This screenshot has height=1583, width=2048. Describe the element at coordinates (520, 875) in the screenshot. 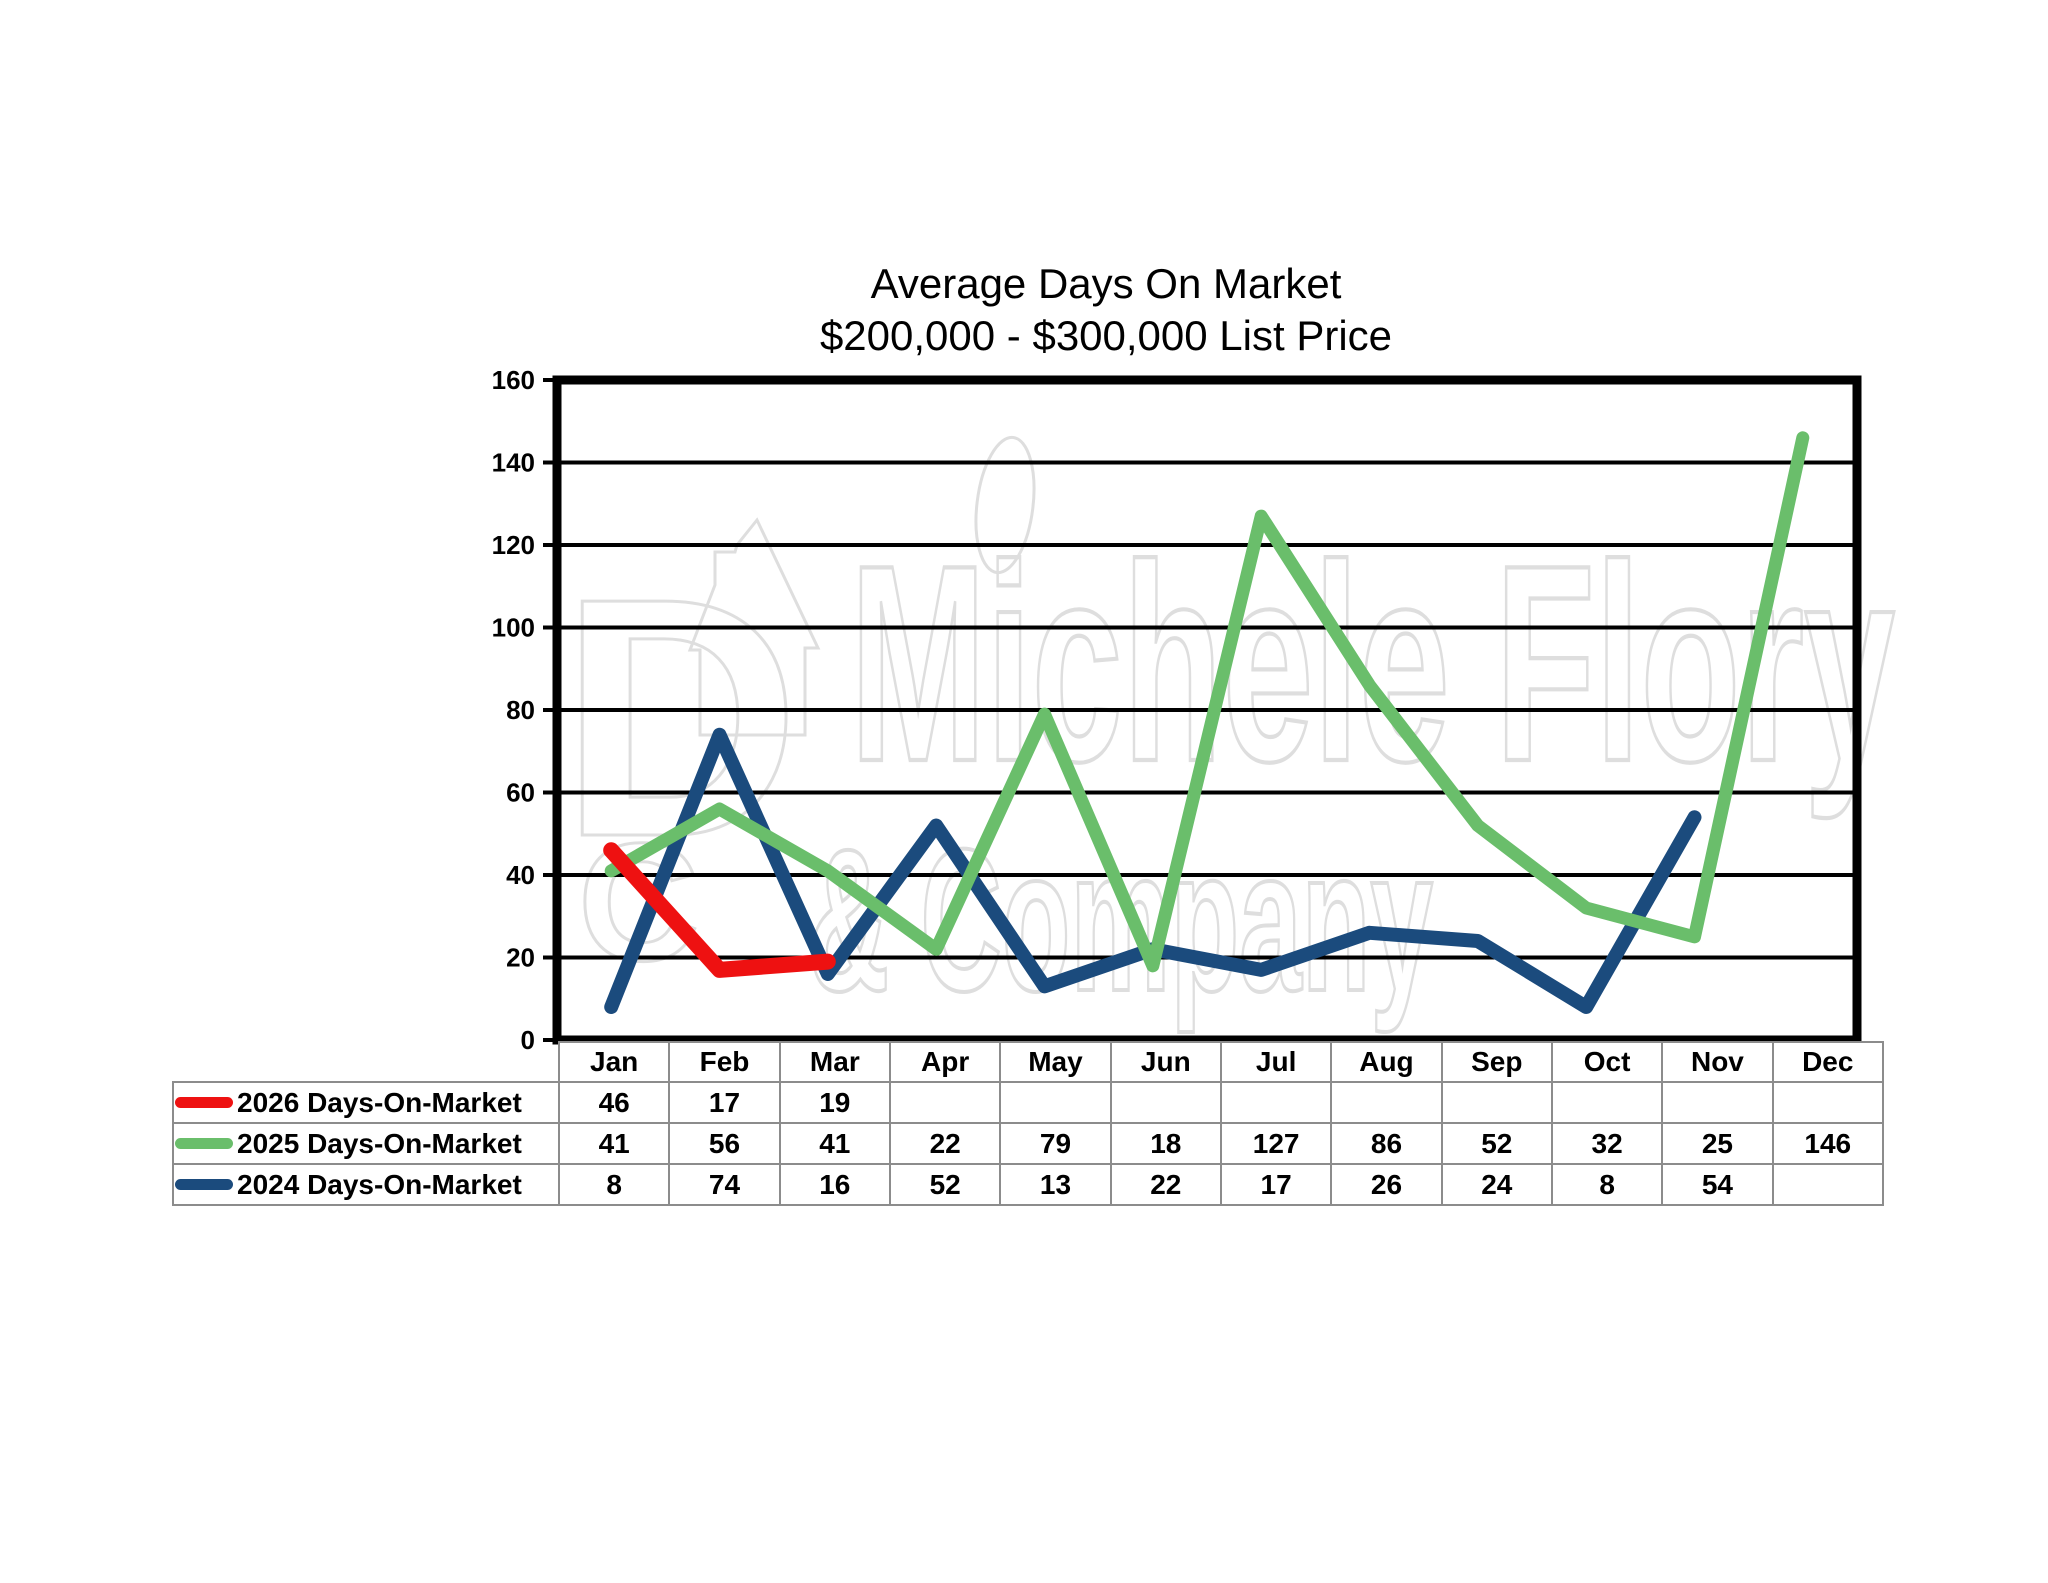

I see `y-axis-label-40: 40` at that location.